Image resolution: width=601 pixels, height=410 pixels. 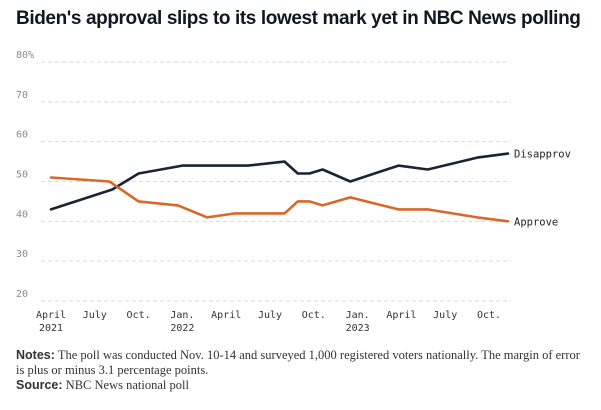 What do you see at coordinates (542, 155) in the screenshot?
I see `series-label-disapprove: Disapprov` at bounding box center [542, 155].